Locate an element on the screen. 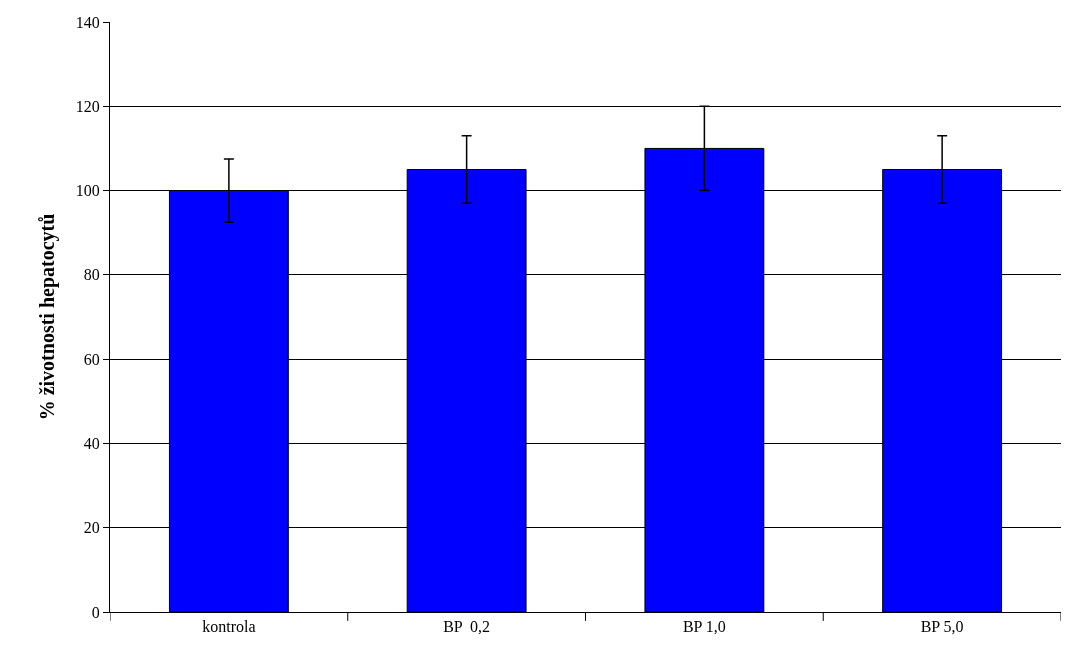  y-tick-label: 120 is located at coordinates (87, 106).